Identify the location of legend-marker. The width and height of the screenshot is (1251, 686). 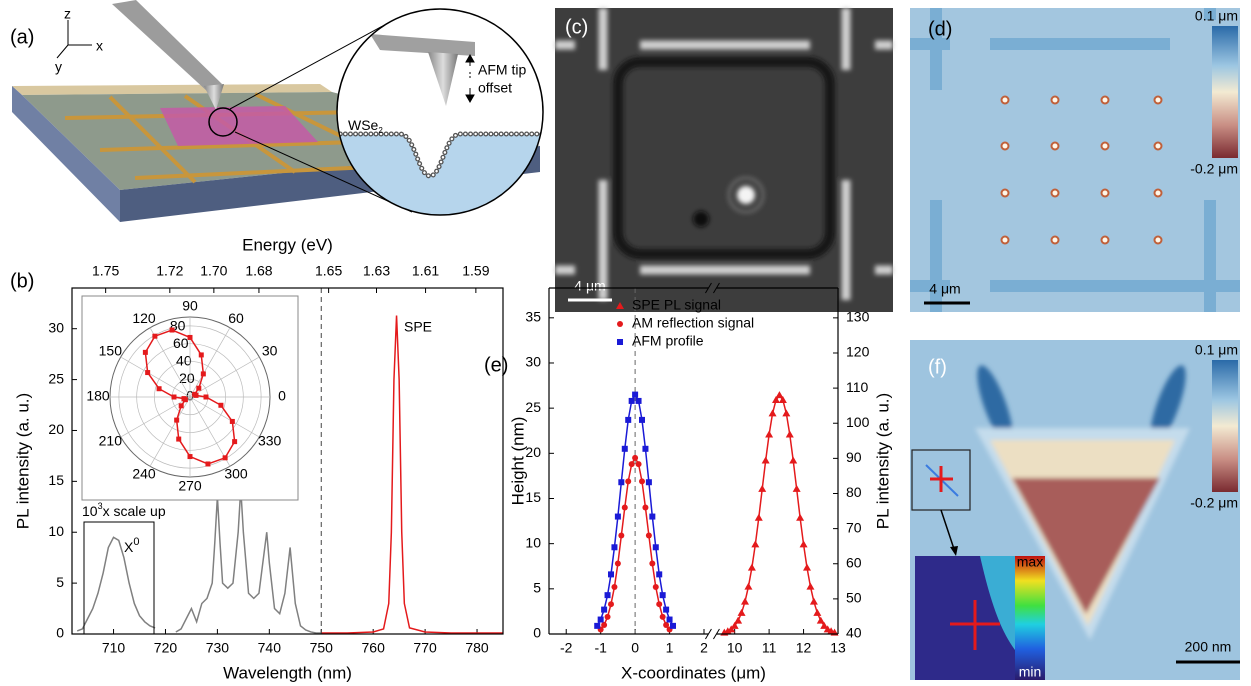
(620, 324).